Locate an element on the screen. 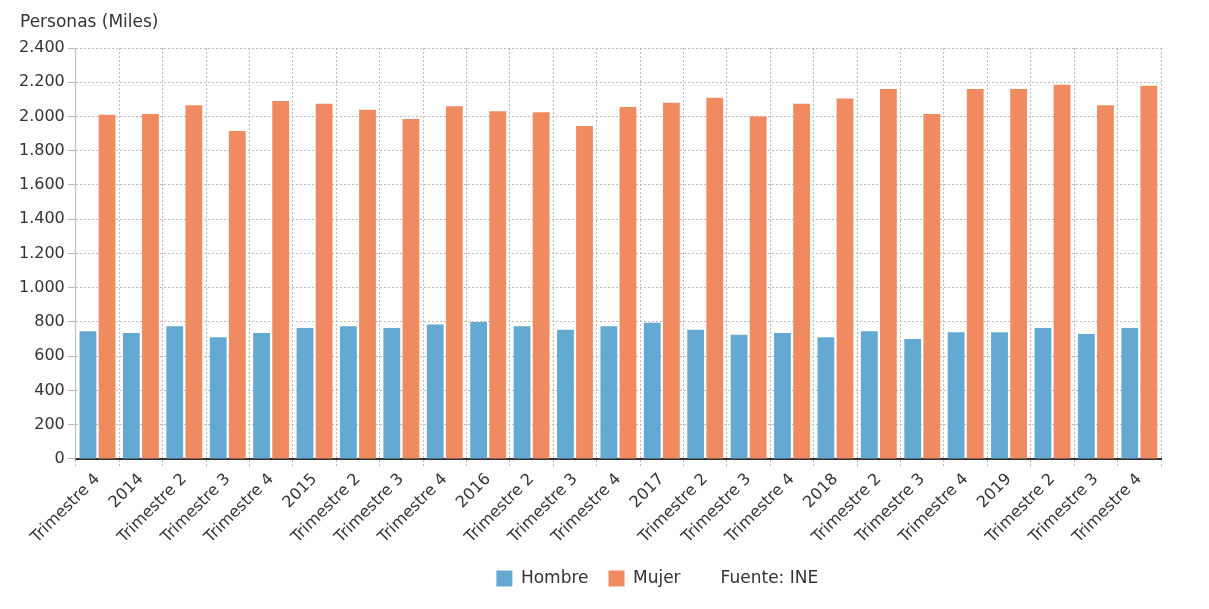 Image resolution: width=1209 pixels, height=609 pixels. y-tick-label: 1.600 is located at coordinates (41, 184).